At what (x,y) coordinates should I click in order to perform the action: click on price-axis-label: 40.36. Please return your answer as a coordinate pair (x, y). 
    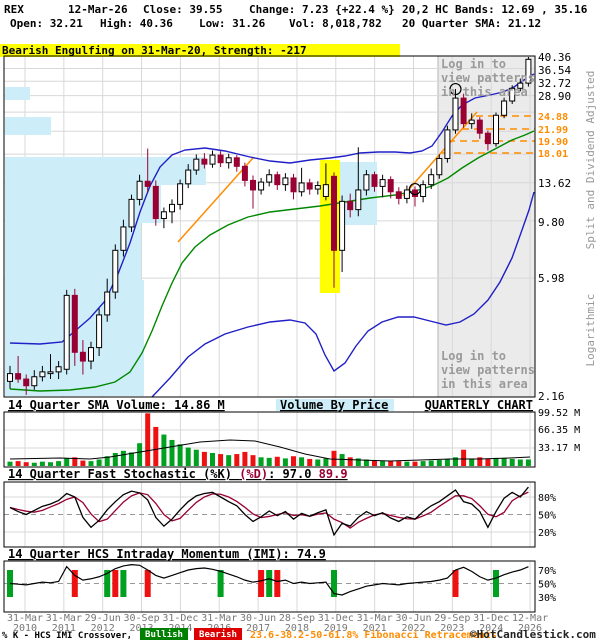
    Looking at the image, I should click on (554, 57).